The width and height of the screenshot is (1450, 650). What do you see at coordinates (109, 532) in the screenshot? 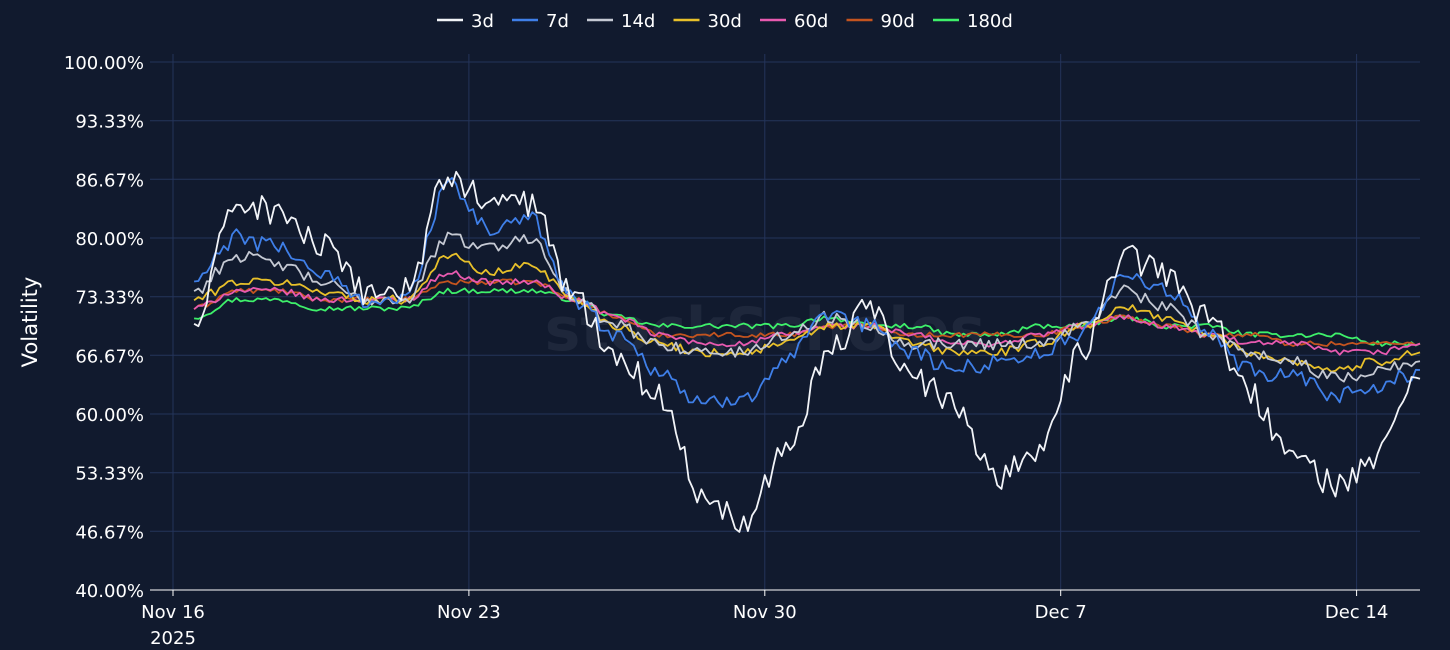
I see `y-tick-label: 46.67%` at bounding box center [109, 532].